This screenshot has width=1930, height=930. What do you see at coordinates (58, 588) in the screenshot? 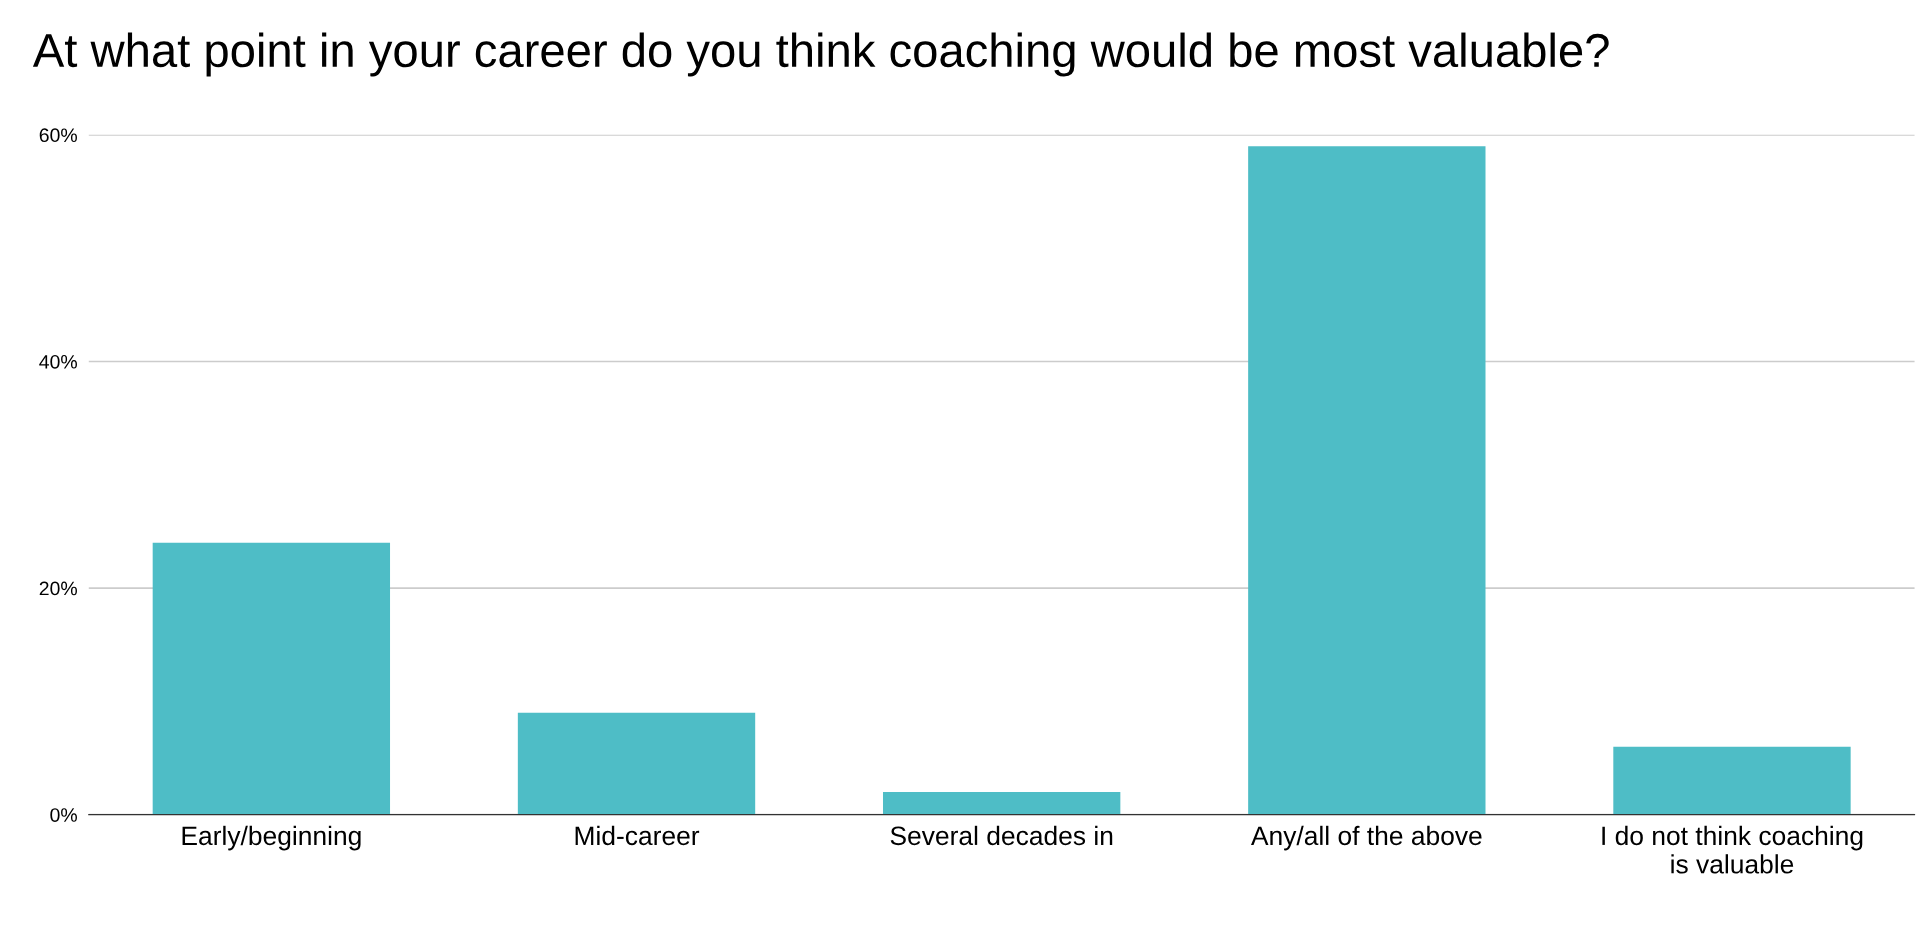
I see `y-tick-label: 20%` at bounding box center [58, 588].